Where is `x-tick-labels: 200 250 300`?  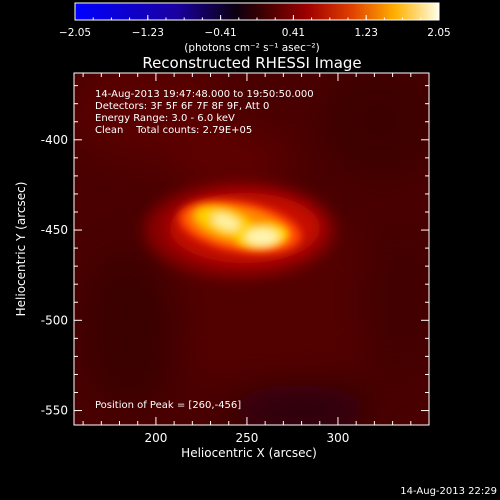
x-tick-labels: 200 250 300 is located at coordinates (246, 438).